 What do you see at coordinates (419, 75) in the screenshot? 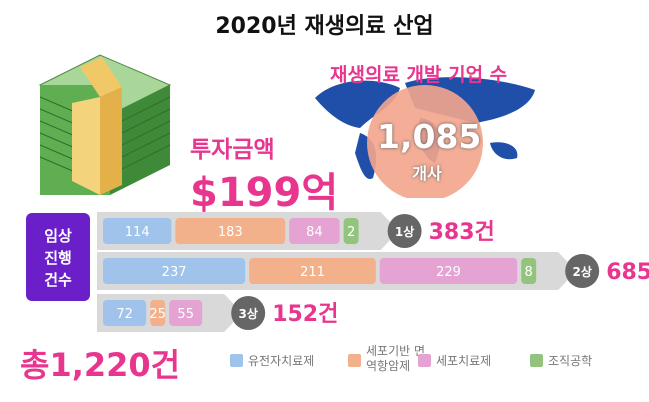
I see `companies-label: 재생의료 개발 기업 수` at bounding box center [419, 75].